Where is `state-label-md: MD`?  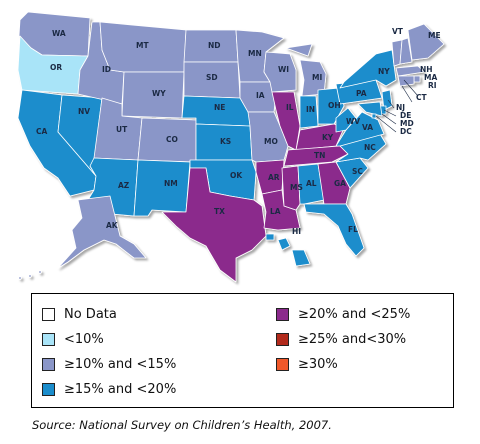
state-label-md: MD is located at coordinates (407, 123).